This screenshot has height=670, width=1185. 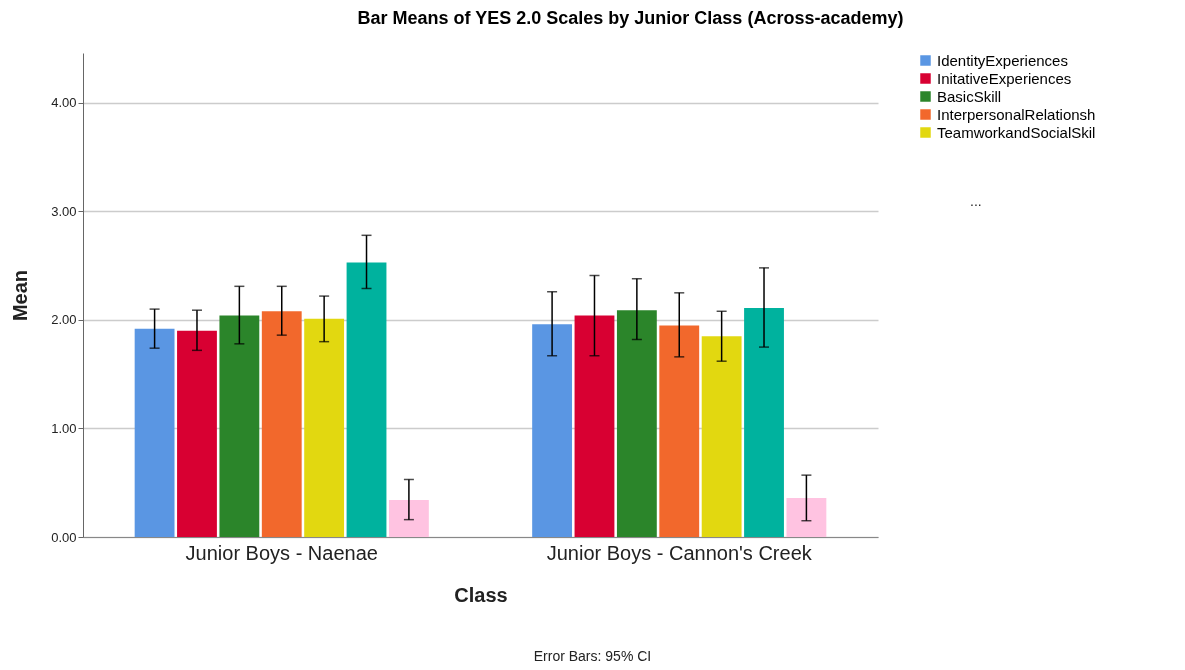 I want to click on legend-label: TeamworkandSocialSkil, so click(x=1016, y=132).